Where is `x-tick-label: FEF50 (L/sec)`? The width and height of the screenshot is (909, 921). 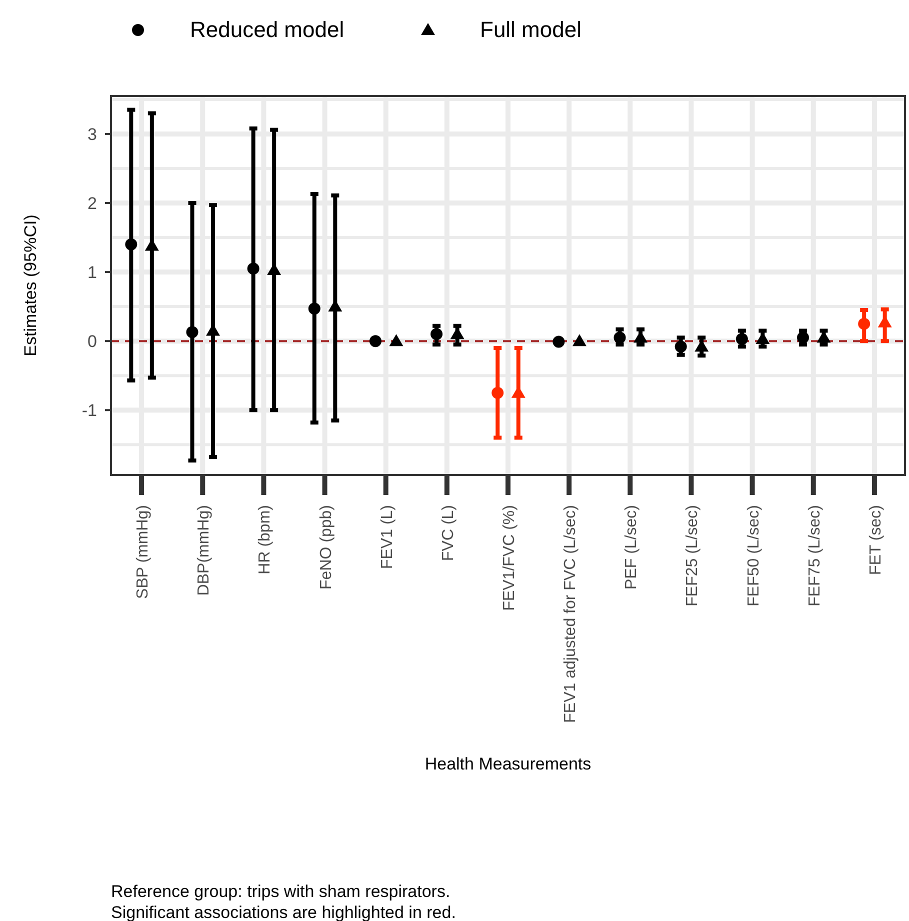 x-tick-label: FEF50 (L/sec) is located at coordinates (753, 555).